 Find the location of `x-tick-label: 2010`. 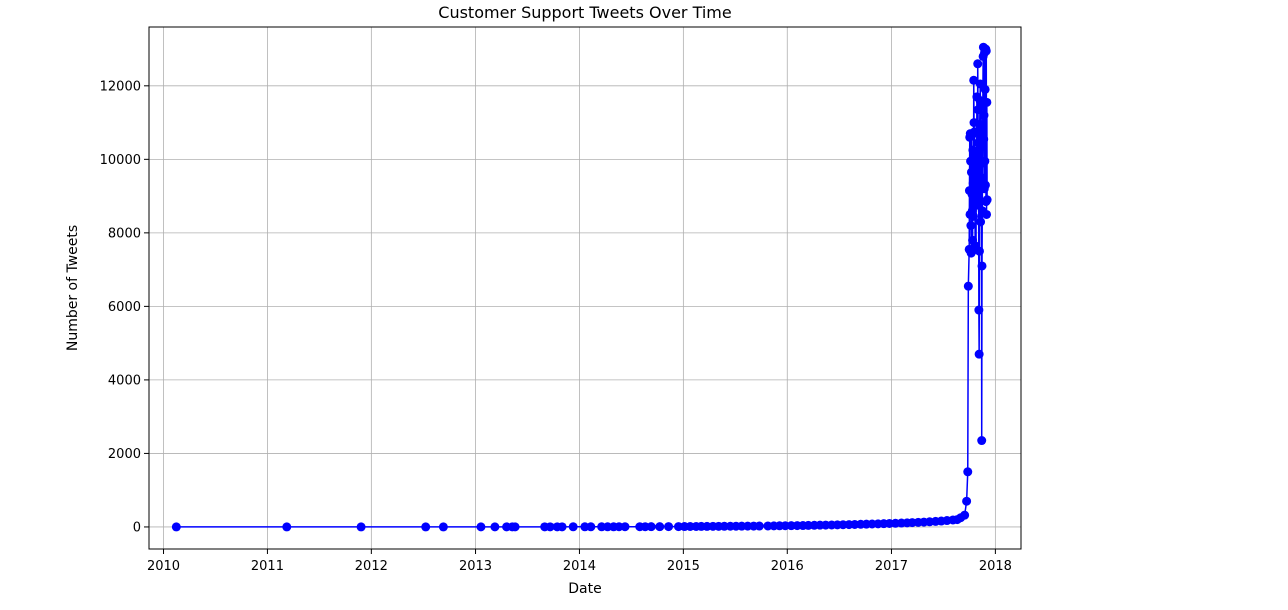

x-tick-label: 2010 is located at coordinates (163, 566).